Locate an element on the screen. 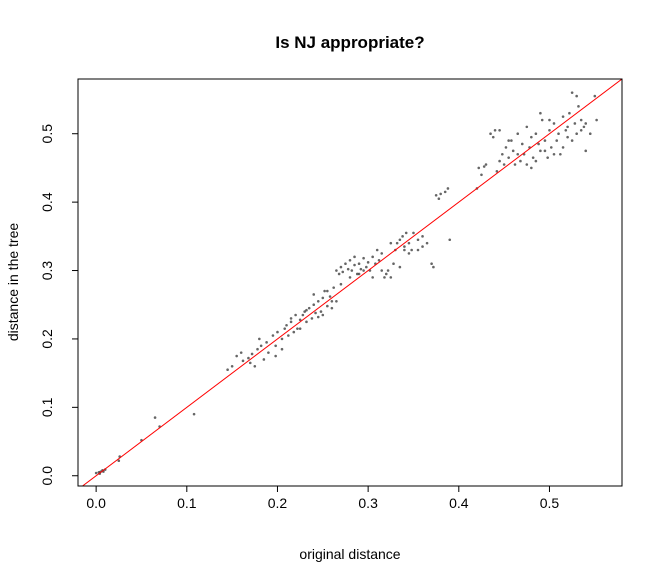 The width and height of the screenshot is (662, 585). y-tick-label: 0.1 is located at coordinates (47, 407).